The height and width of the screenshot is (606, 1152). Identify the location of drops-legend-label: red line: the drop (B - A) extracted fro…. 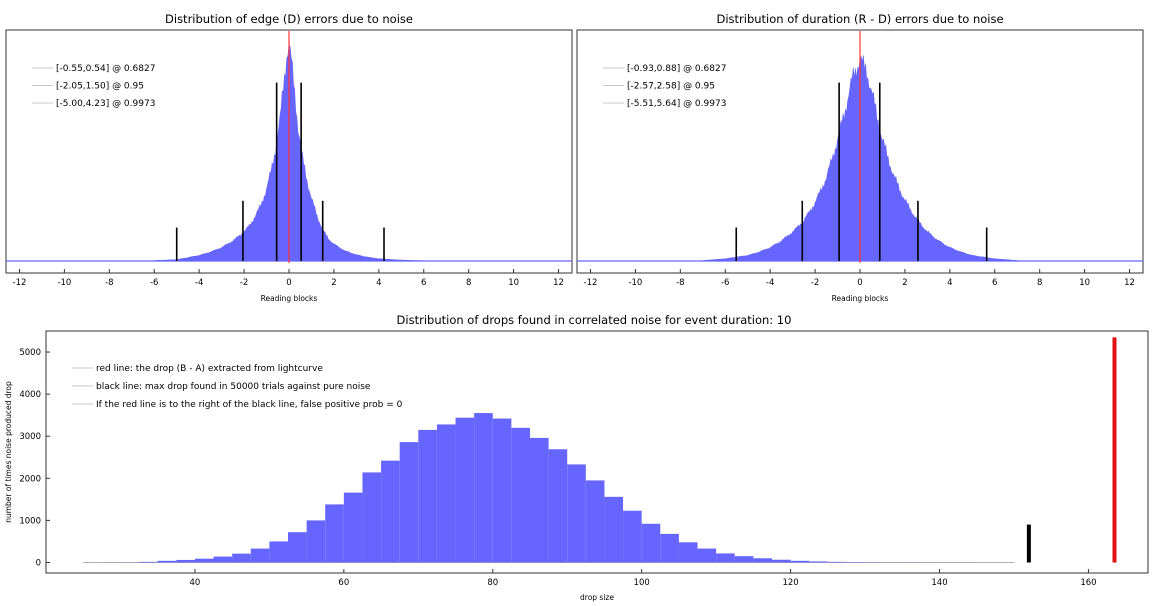
(209, 369).